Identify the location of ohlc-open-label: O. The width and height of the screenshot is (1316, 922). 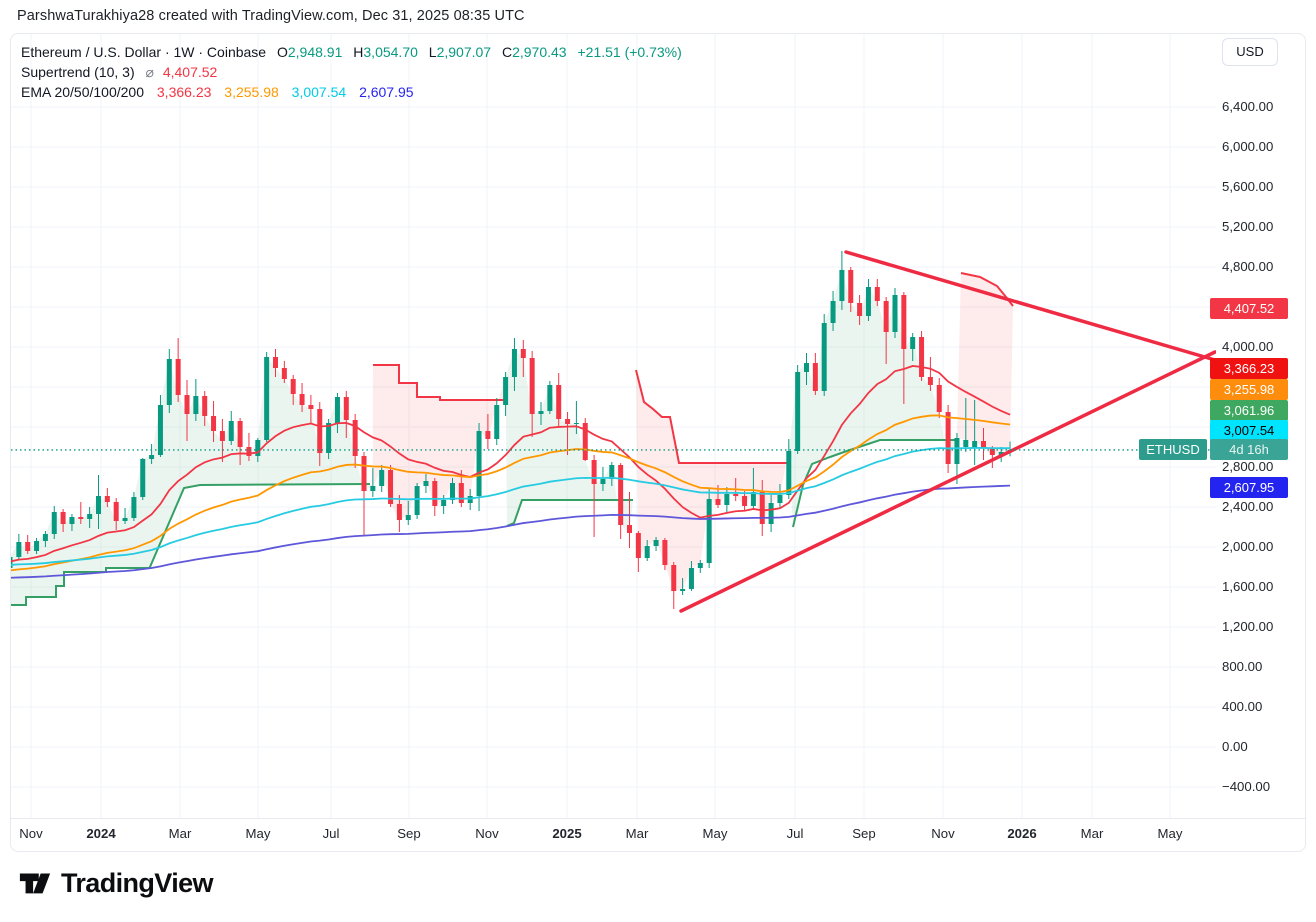
(282, 52).